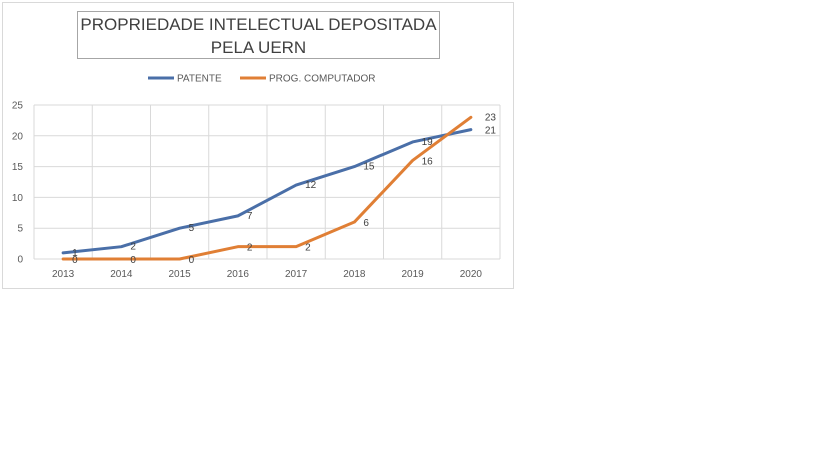 The width and height of the screenshot is (819, 460). What do you see at coordinates (369, 167) in the screenshot?
I see `data-label: 15` at bounding box center [369, 167].